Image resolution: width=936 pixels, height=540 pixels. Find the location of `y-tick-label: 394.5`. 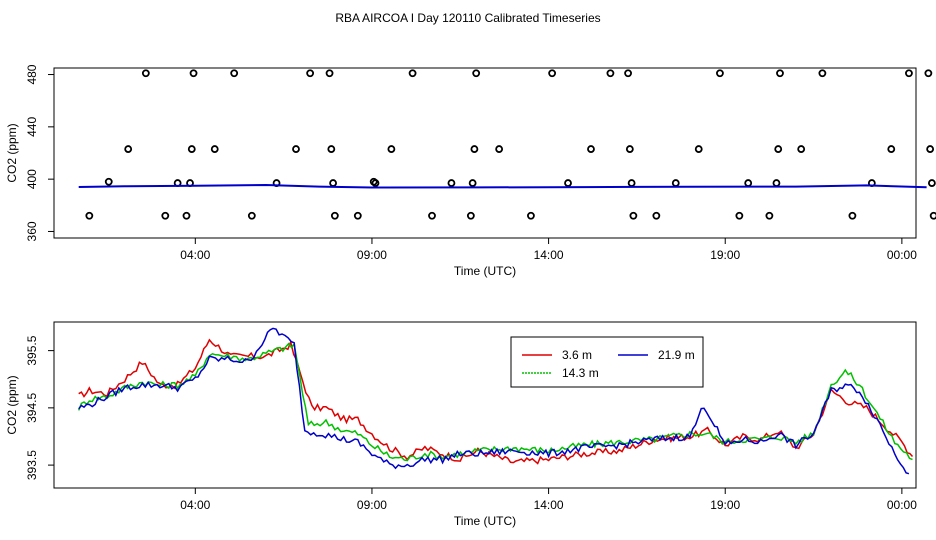

y-tick-label: 394.5 is located at coordinates (32, 408).